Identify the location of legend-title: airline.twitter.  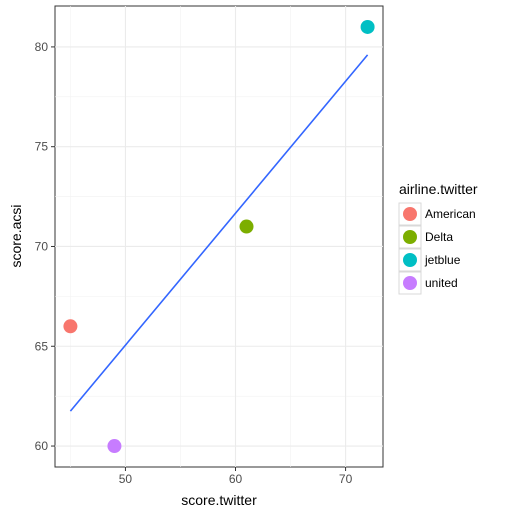
(438, 189).